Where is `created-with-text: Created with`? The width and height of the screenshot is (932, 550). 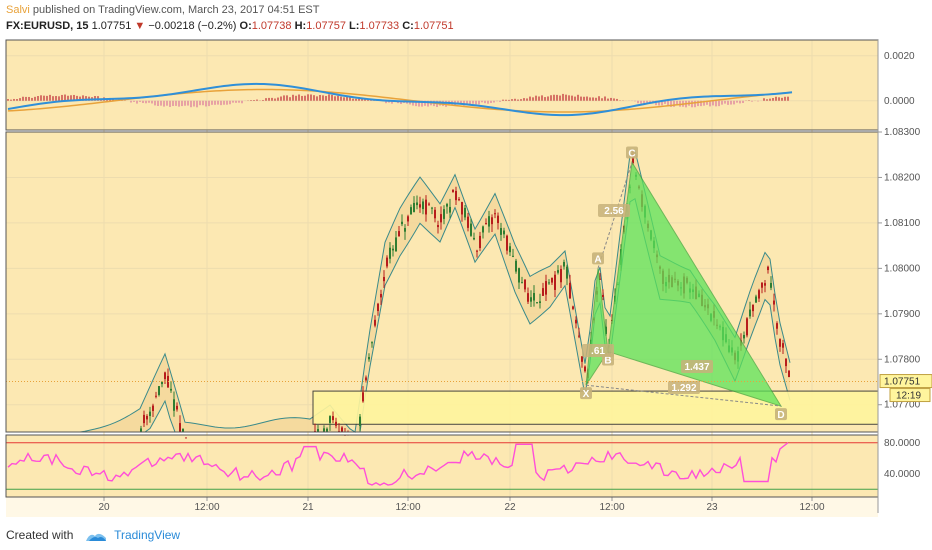 created-with-text: Created with is located at coordinates (40, 535).